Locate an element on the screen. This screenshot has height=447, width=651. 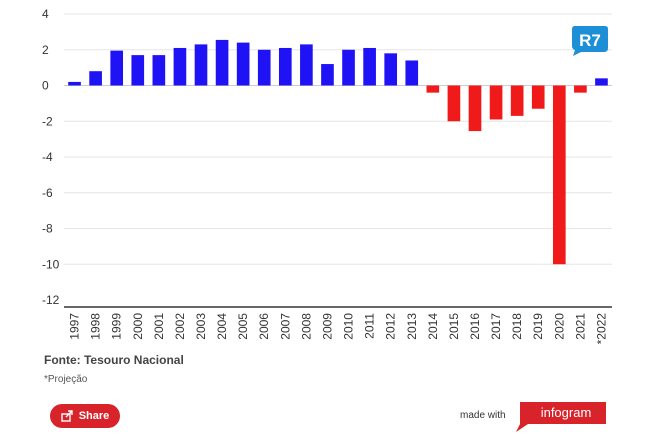
share-button: Share is located at coordinates (85, 416).